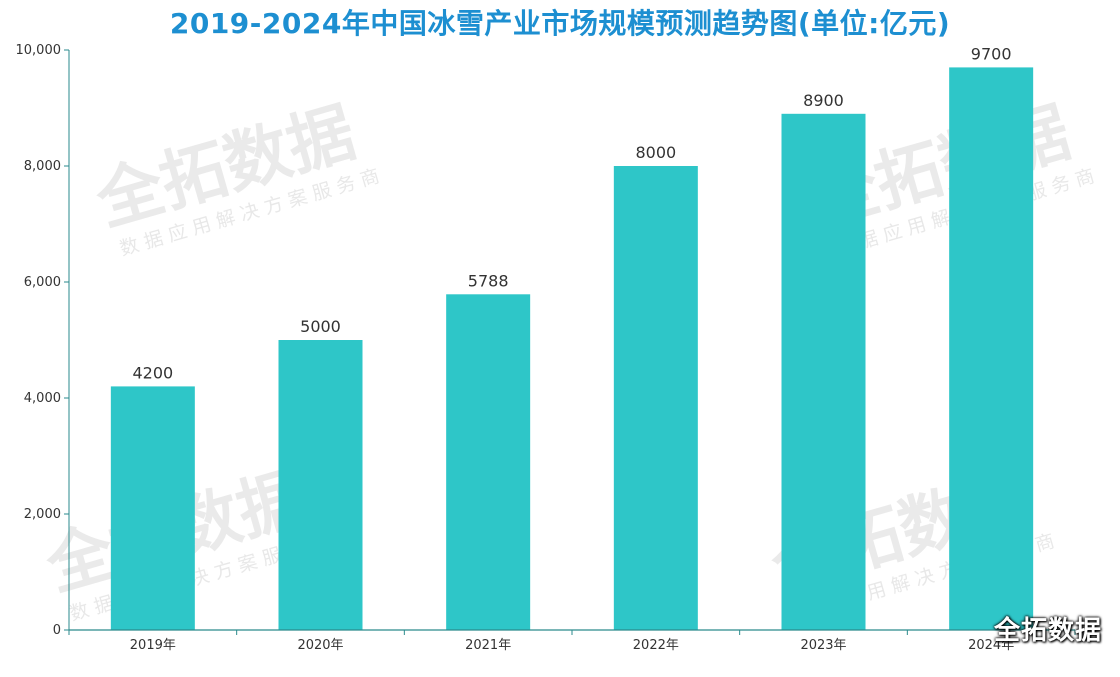 Image resolution: width=1120 pixels, height=677 pixels. I want to click on y-tick-label: 2,000, so click(42, 514).